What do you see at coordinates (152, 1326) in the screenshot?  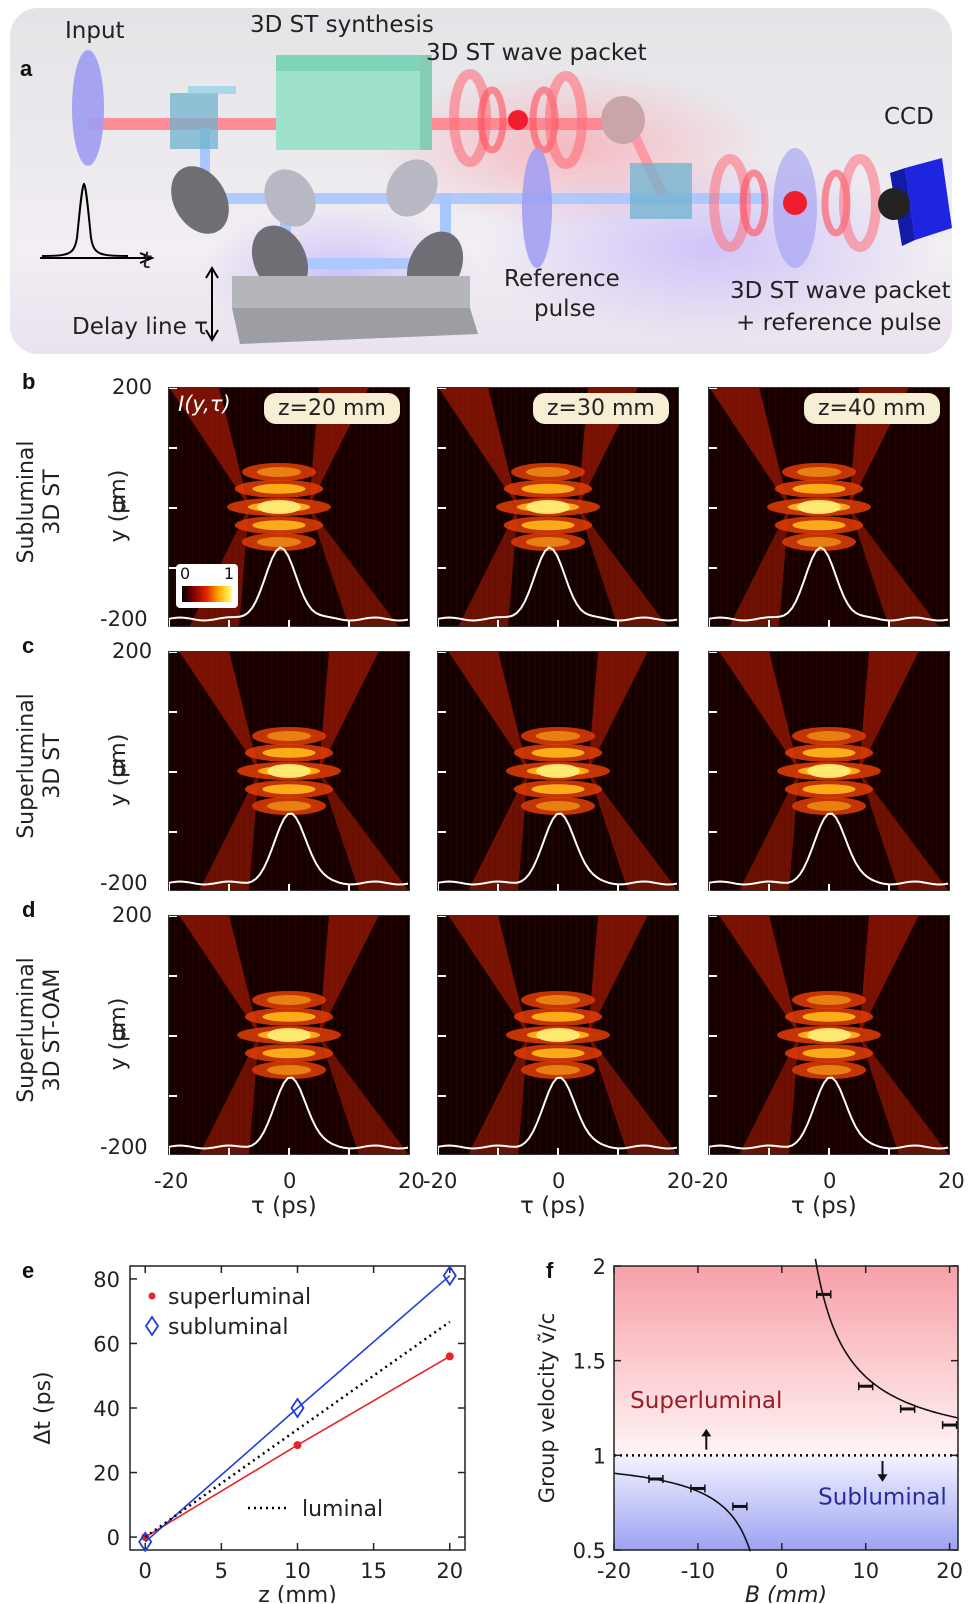 I see `legend-marker-subluminal` at bounding box center [152, 1326].